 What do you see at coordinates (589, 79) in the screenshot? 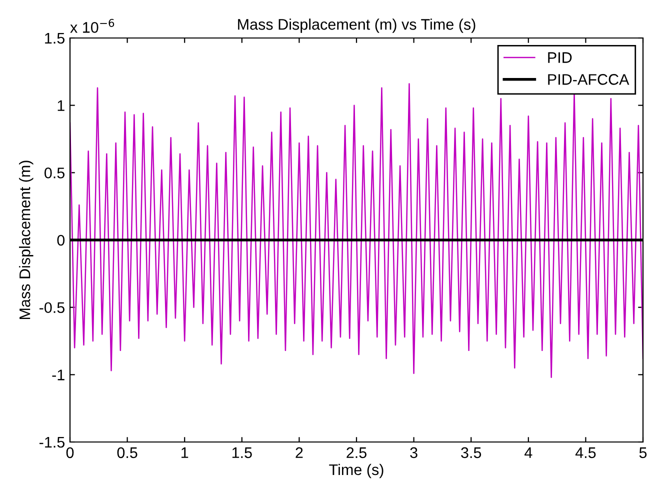
I see `legend-label: PID-AFCCA` at bounding box center [589, 79].